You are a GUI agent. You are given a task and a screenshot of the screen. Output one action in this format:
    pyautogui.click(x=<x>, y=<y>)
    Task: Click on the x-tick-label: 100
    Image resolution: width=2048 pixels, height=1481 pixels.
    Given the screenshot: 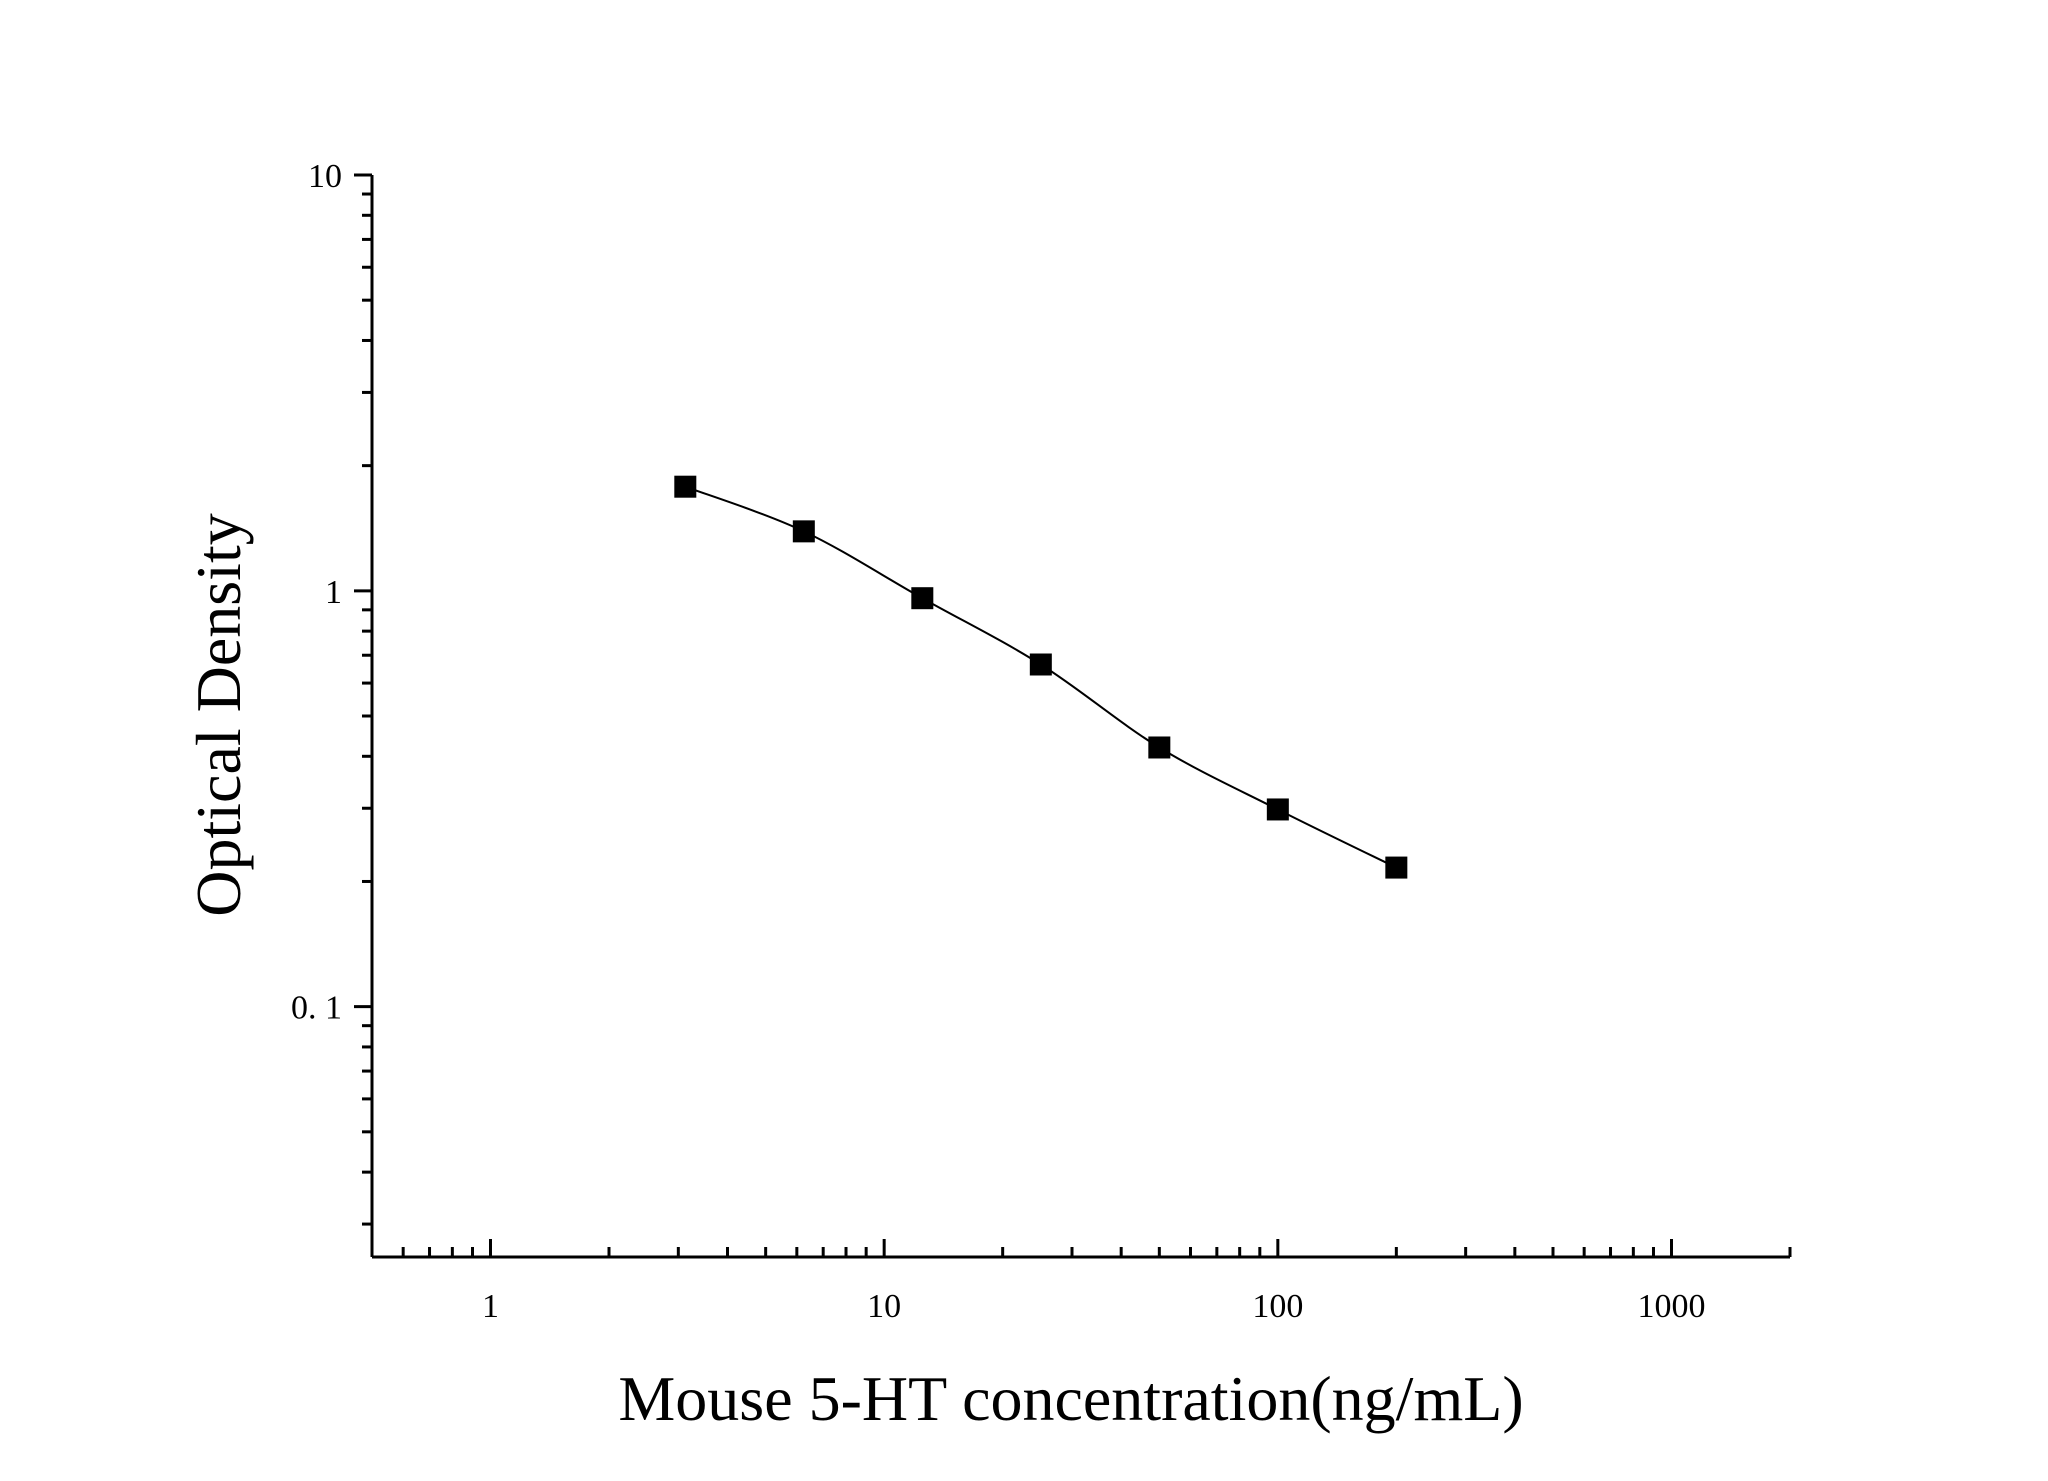 What is the action you would take?
    pyautogui.click(x=1277, y=1306)
    